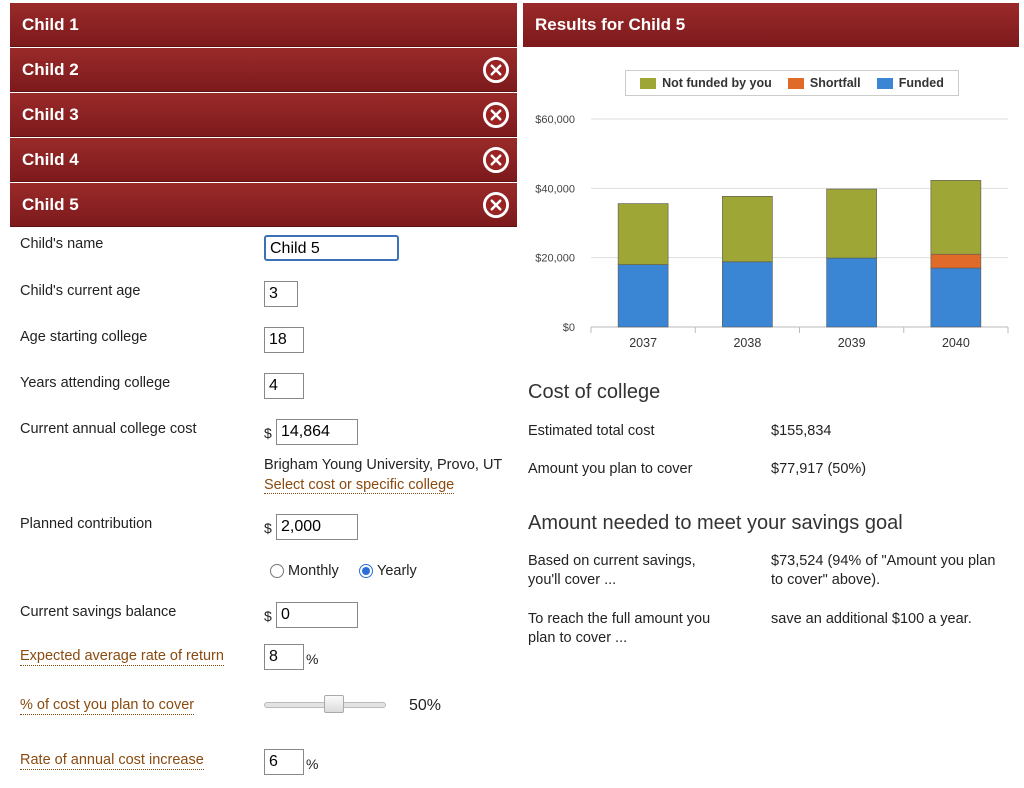 This screenshot has width=1024, height=788. Describe the element at coordinates (747, 229) in the screenshot. I see `bar-not-funded-by-you-2038` at that location.